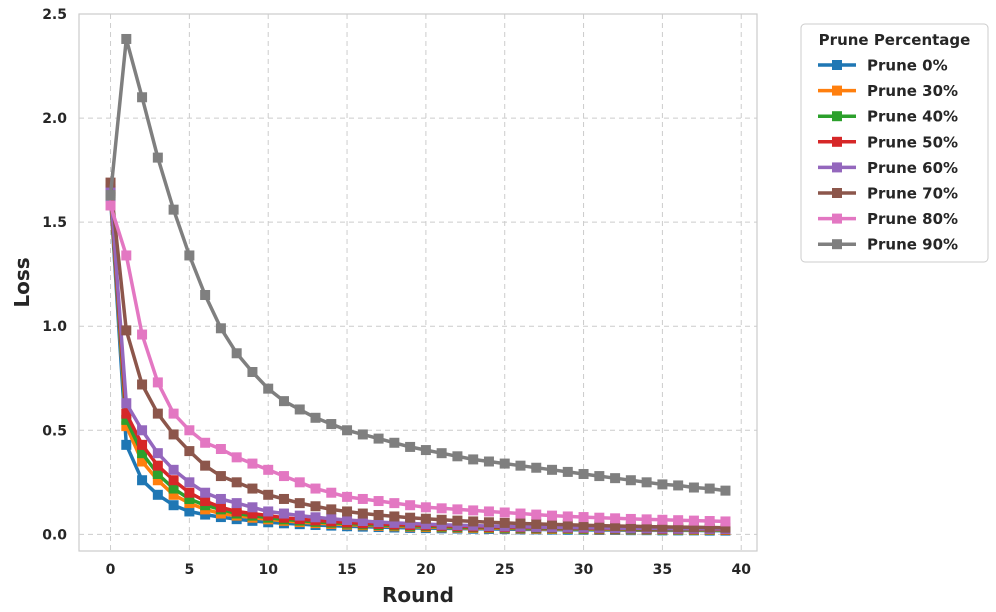 The image size is (996, 612). I want to click on legend-item: Prune 60%, so click(888, 168).